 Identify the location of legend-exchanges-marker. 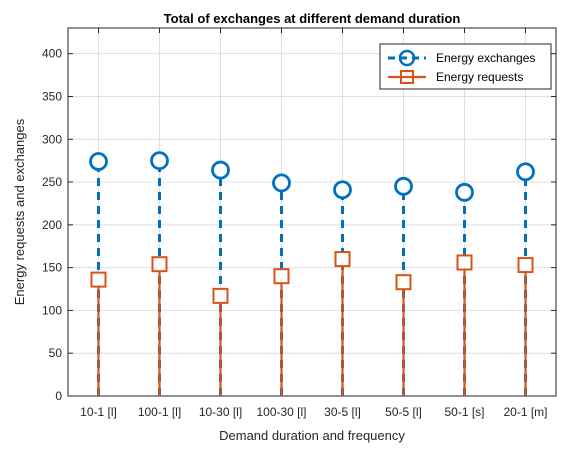
(407, 58).